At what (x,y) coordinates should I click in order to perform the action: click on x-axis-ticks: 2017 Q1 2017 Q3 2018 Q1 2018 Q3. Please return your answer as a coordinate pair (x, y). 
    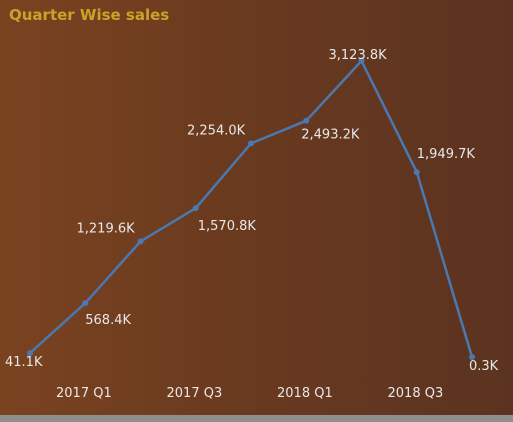
    Looking at the image, I should click on (249, 393).